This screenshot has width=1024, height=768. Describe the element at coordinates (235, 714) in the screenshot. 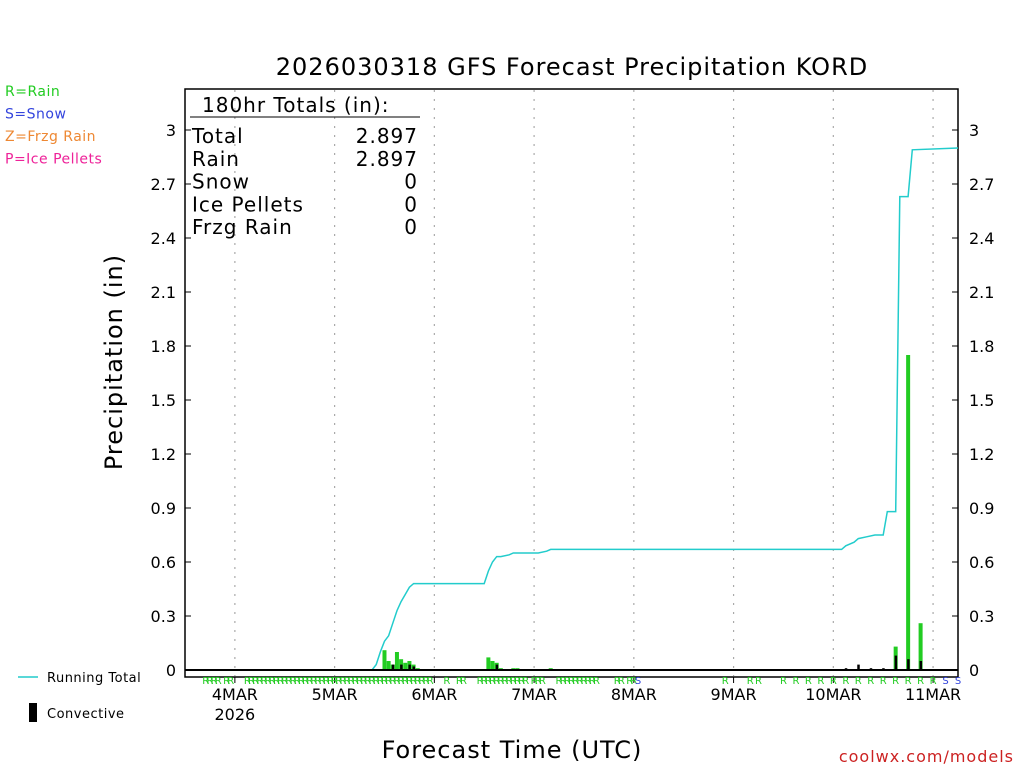

I see `x-tick-sublabel: 2026` at that location.